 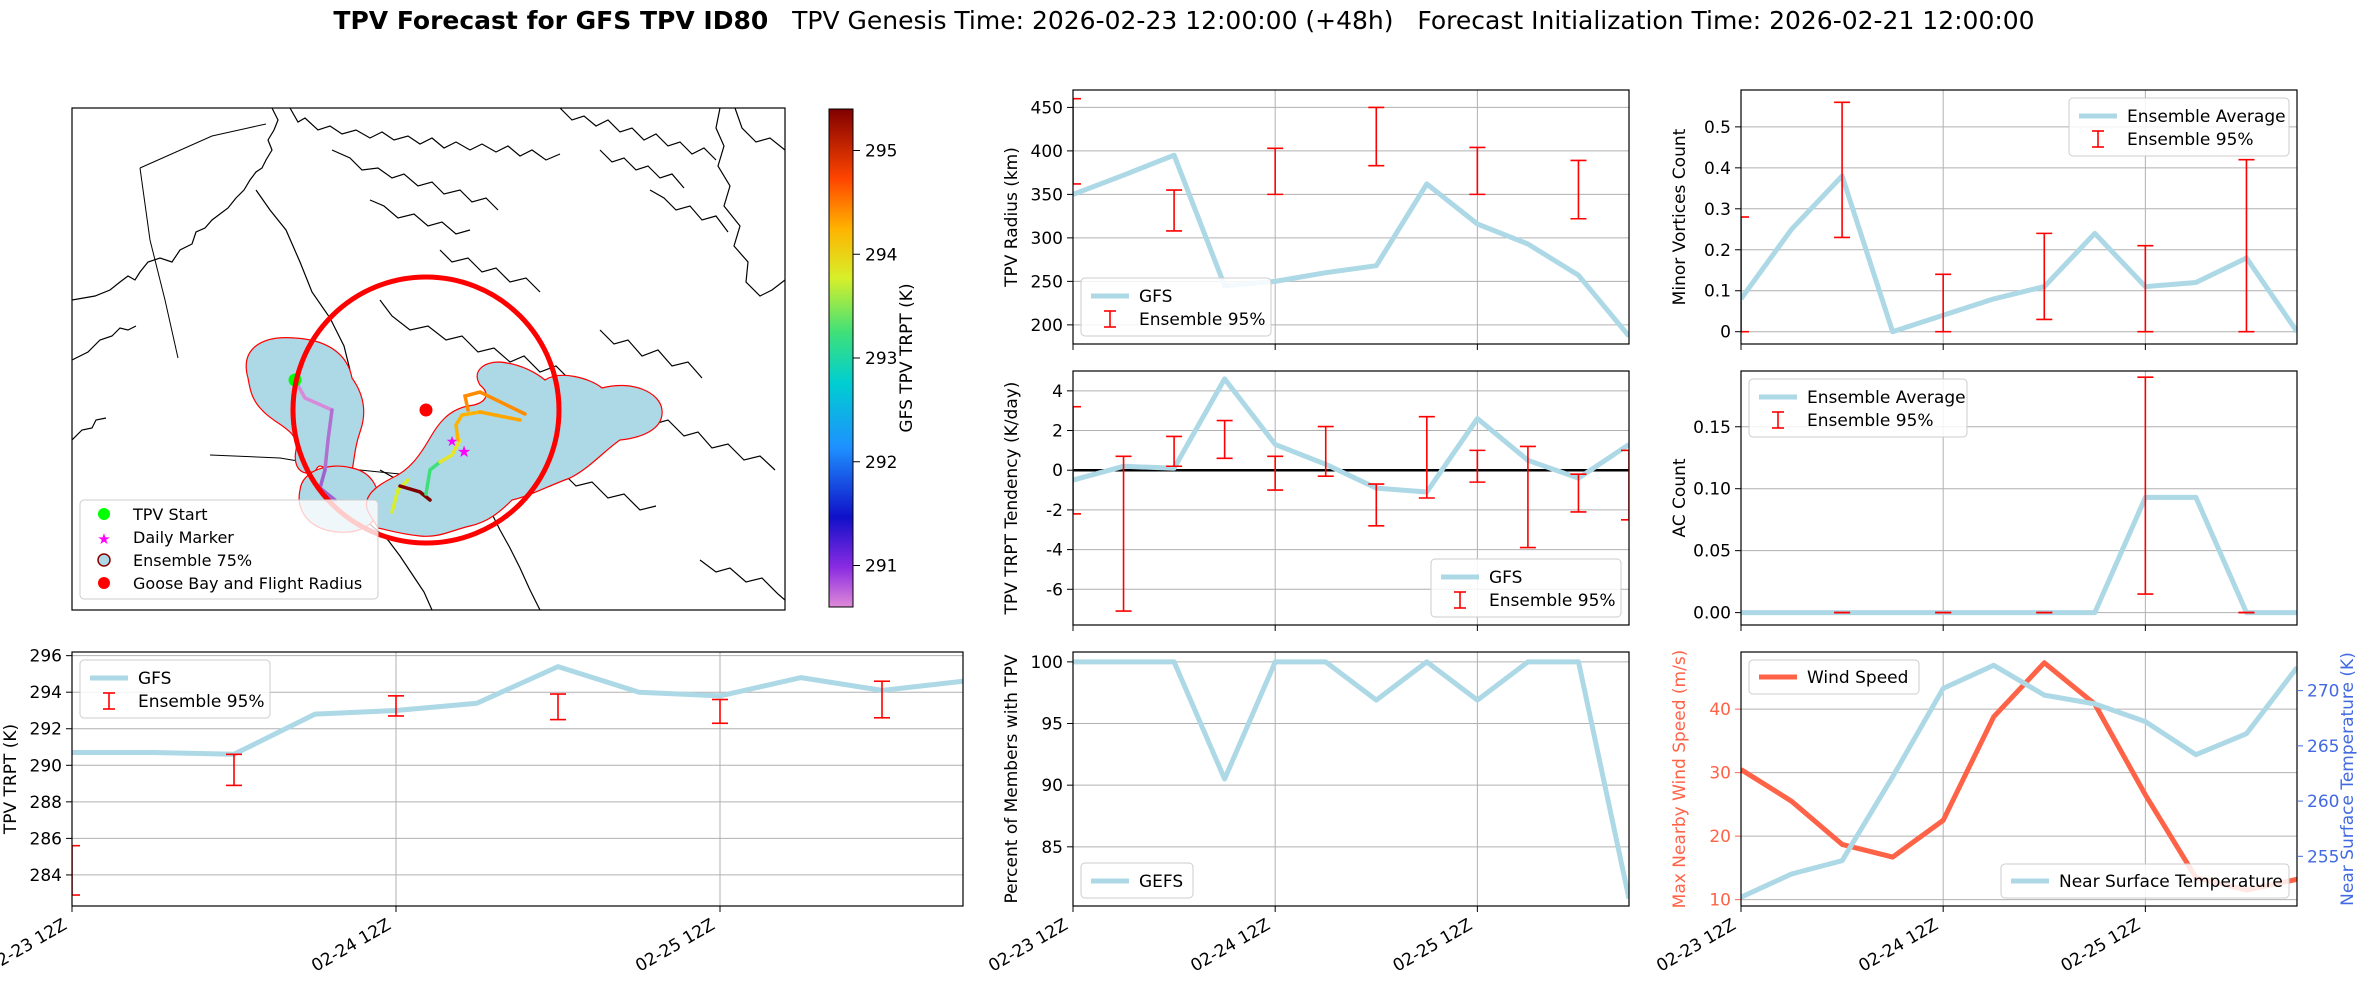 I want to click on y-tick-label: 292, so click(x=46, y=730).